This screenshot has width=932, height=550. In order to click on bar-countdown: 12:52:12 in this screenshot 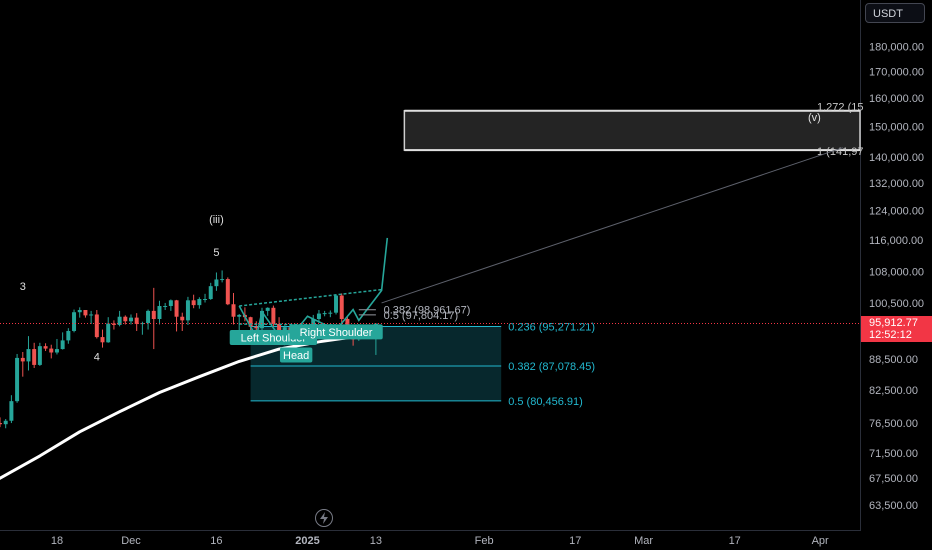, I will do `click(890, 334)`.